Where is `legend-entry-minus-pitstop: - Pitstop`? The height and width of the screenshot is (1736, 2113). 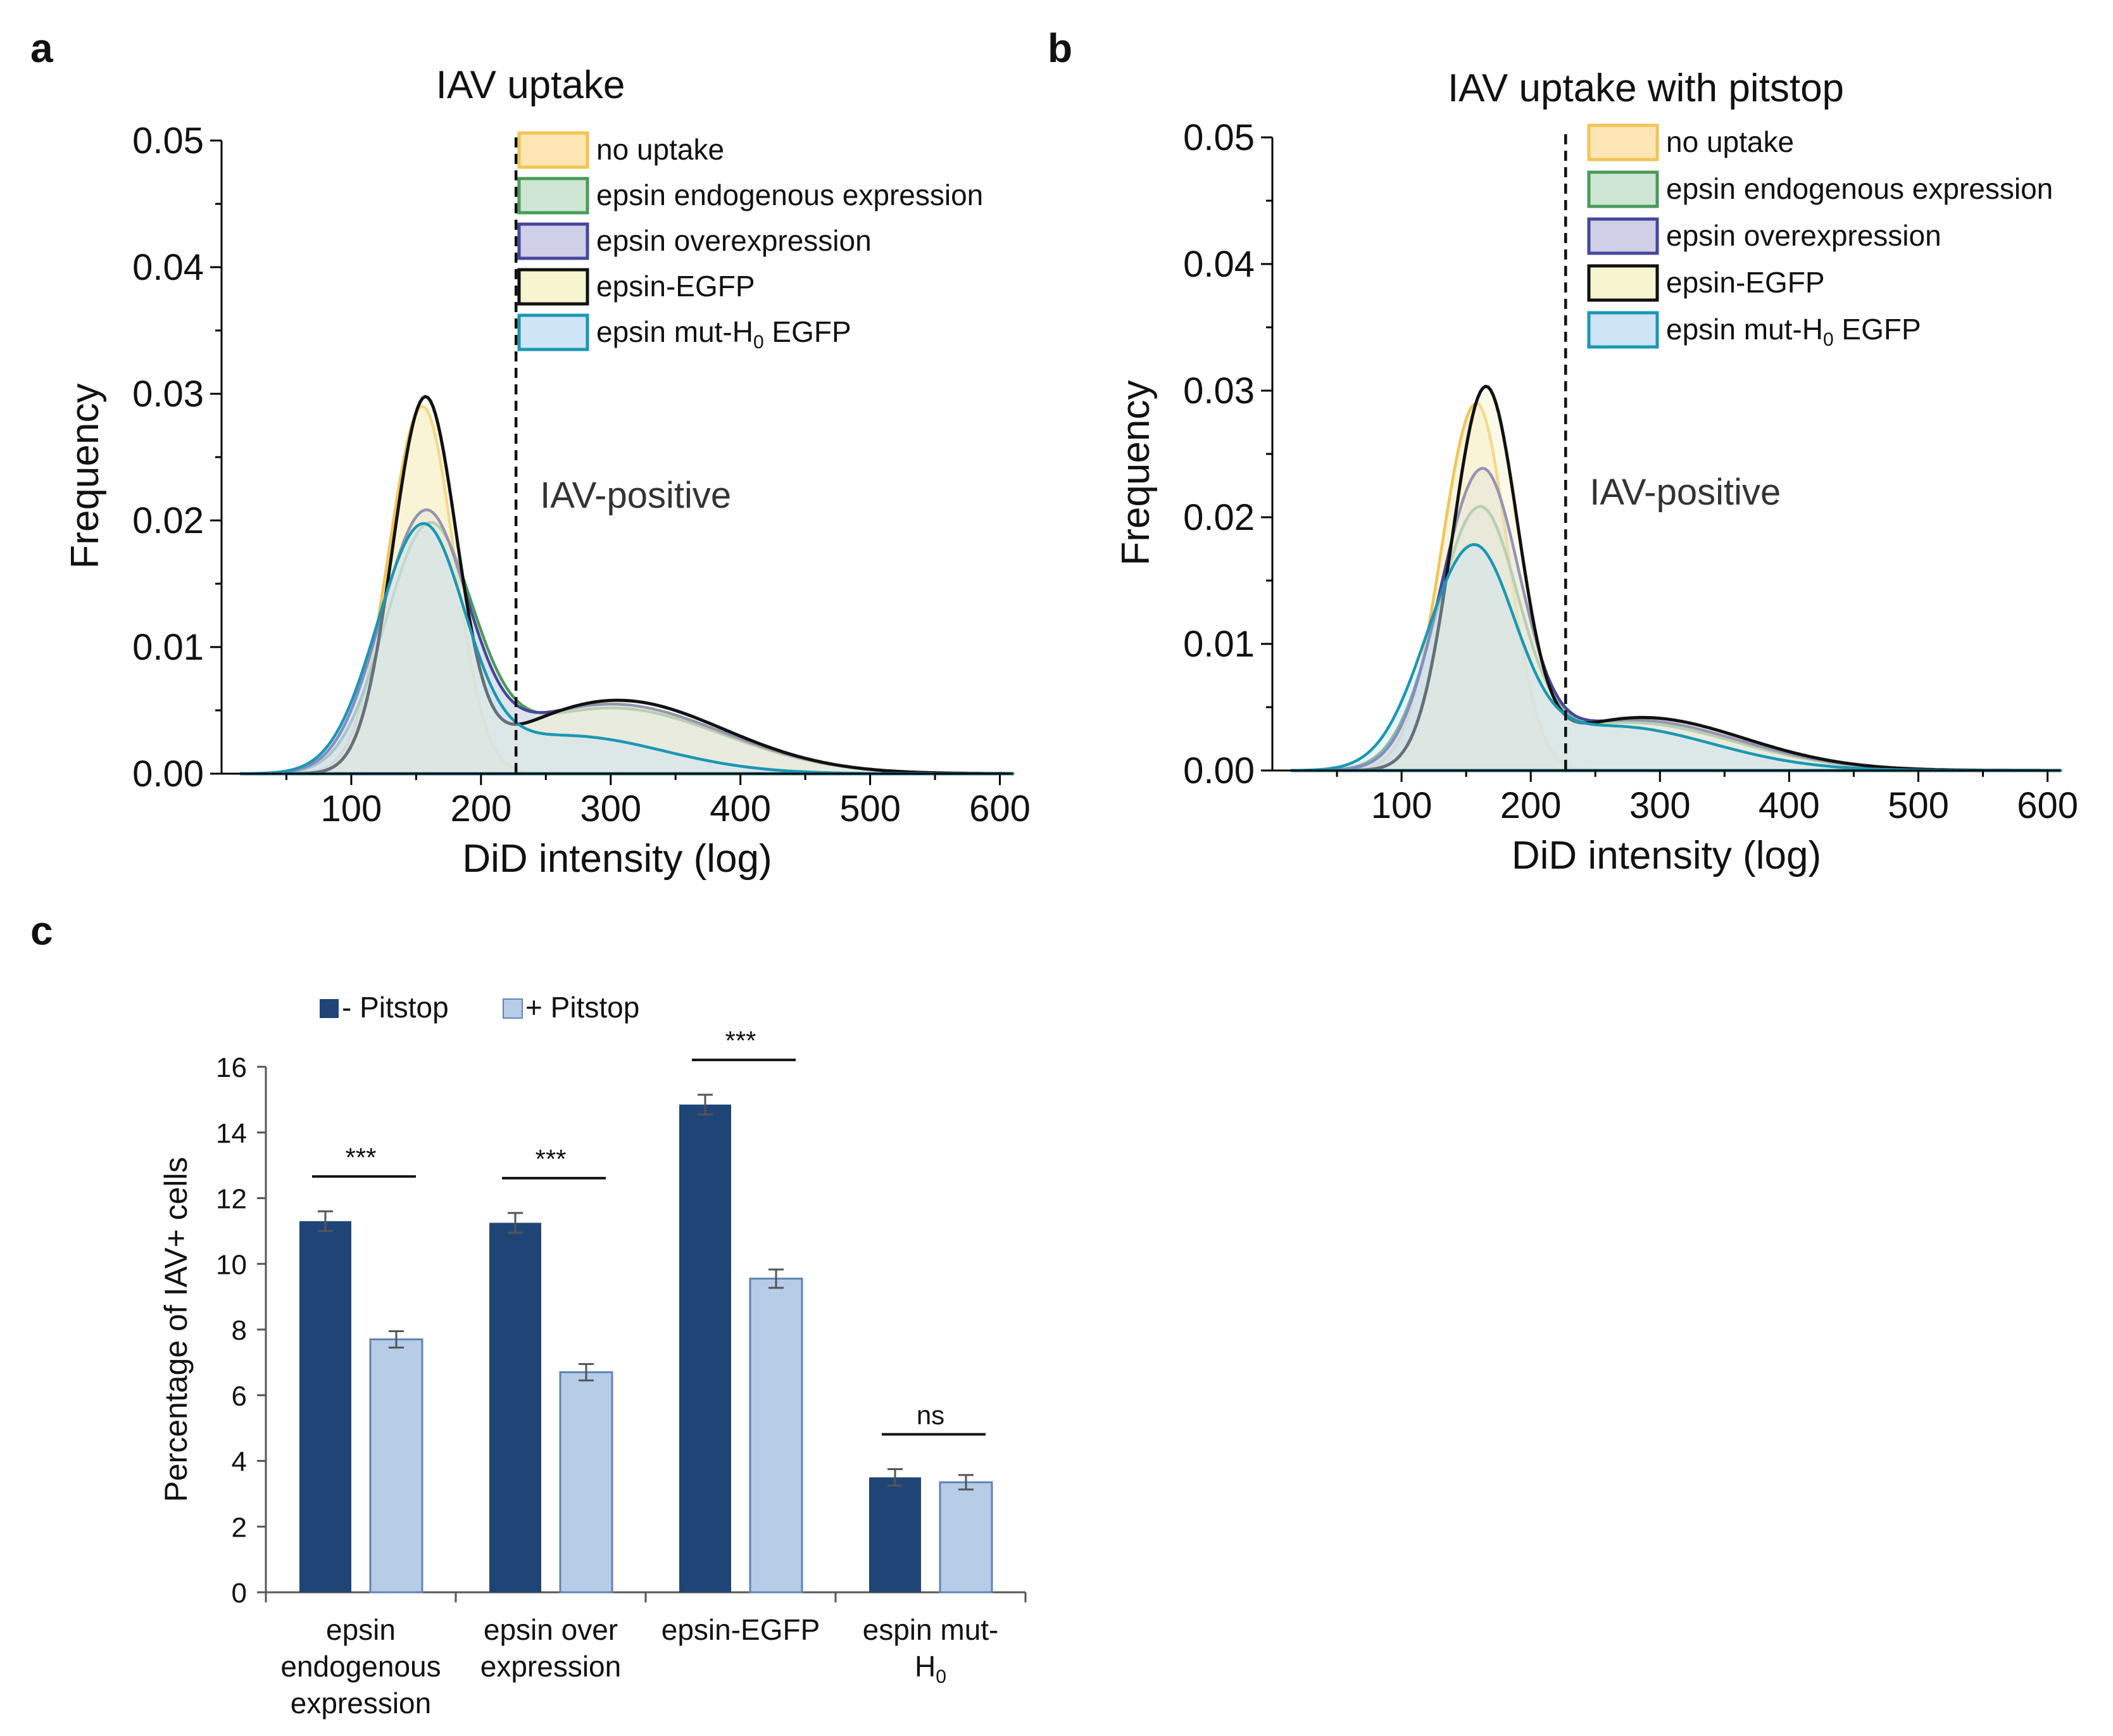 legend-entry-minus-pitstop: - Pitstop is located at coordinates (395, 1007).